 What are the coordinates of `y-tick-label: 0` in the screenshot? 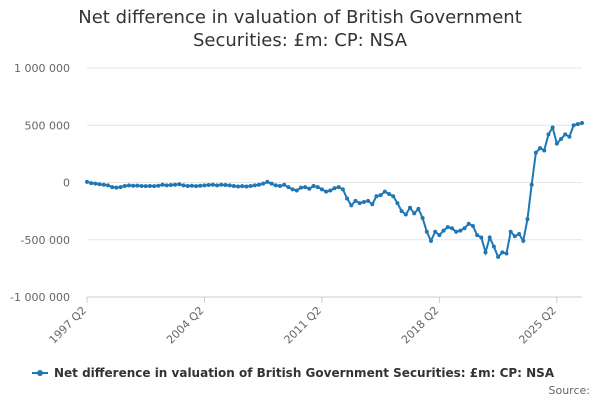 It's located at (66, 183).